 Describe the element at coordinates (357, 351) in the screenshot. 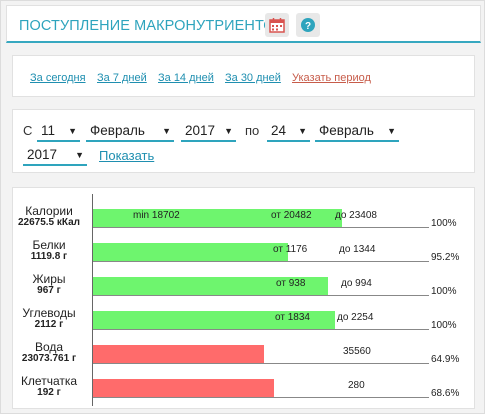

I see `target-label: 35560` at that location.